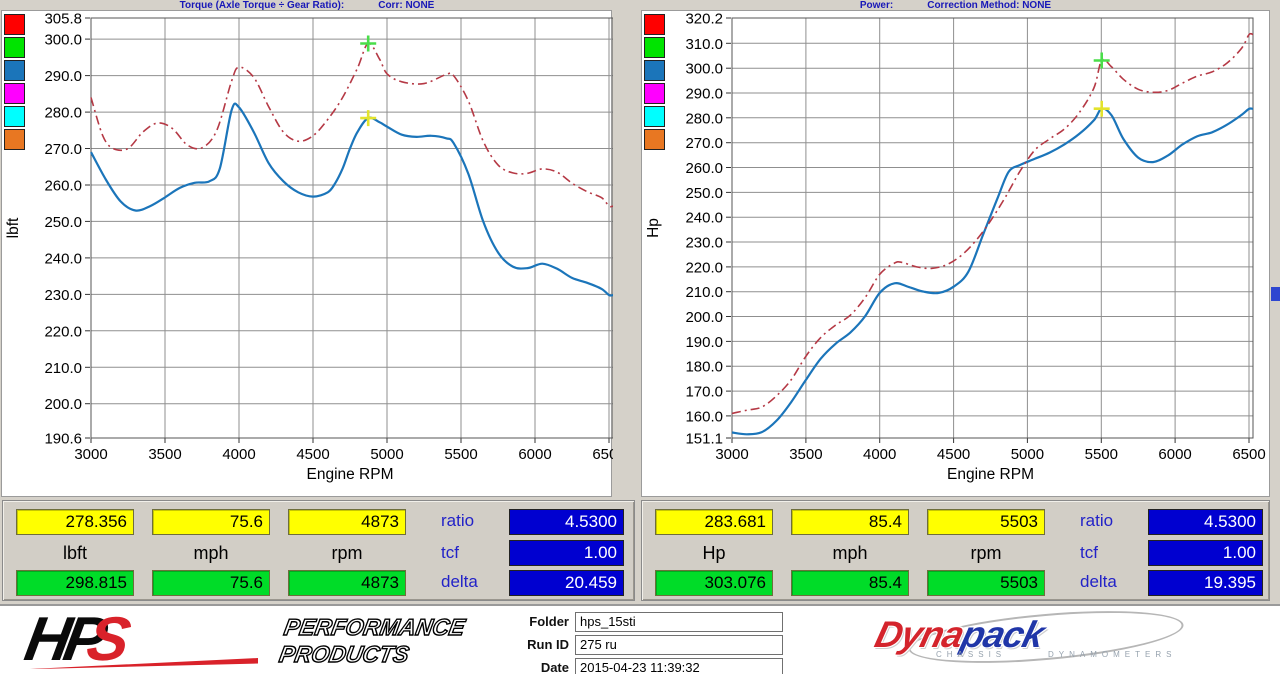 The width and height of the screenshot is (1280, 674). Describe the element at coordinates (704, 19) in the screenshot. I see `svg-text: 320.2` at that location.